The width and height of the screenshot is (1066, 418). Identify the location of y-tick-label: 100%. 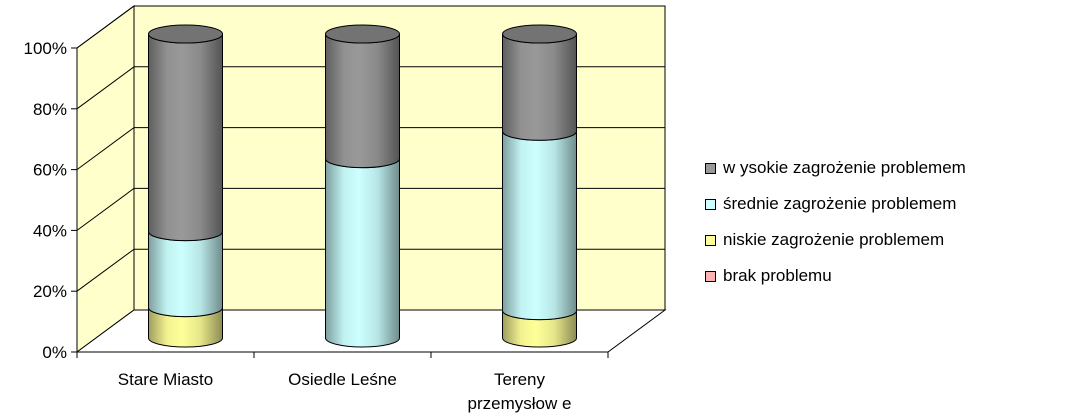
(45, 48).